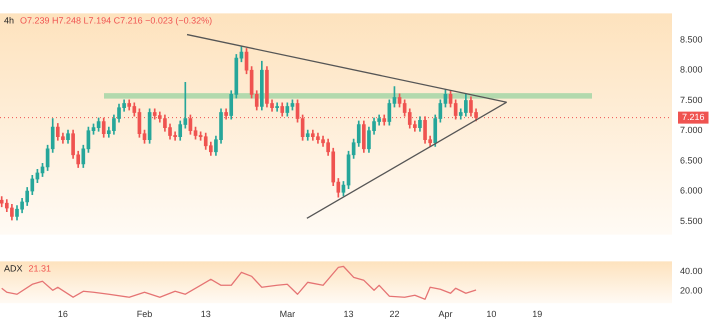 This screenshot has width=719, height=335. Describe the element at coordinates (691, 160) in the screenshot. I see `y-tick-label: 6.500` at that location.